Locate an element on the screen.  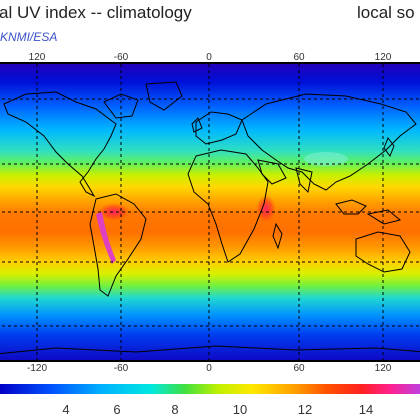
lon-tick-bottom: 60 is located at coordinates (299, 368).